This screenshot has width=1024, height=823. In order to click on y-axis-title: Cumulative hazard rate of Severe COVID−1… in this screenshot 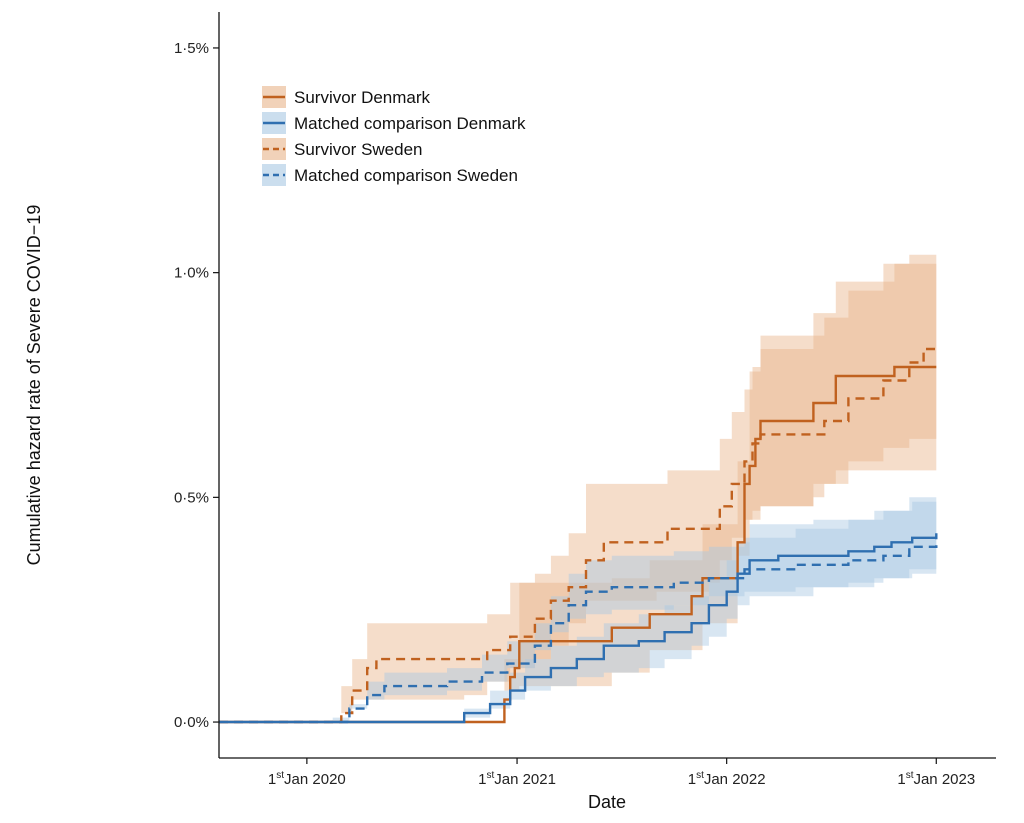, I will do `click(34, 385)`.